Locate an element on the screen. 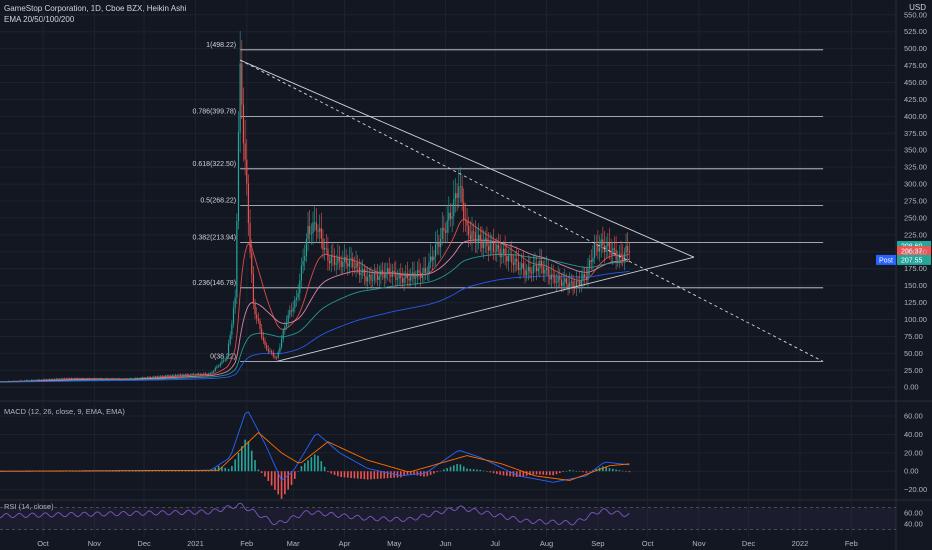 The width and height of the screenshot is (932, 550). y-tick-label: 450.00 is located at coordinates (915, 82).